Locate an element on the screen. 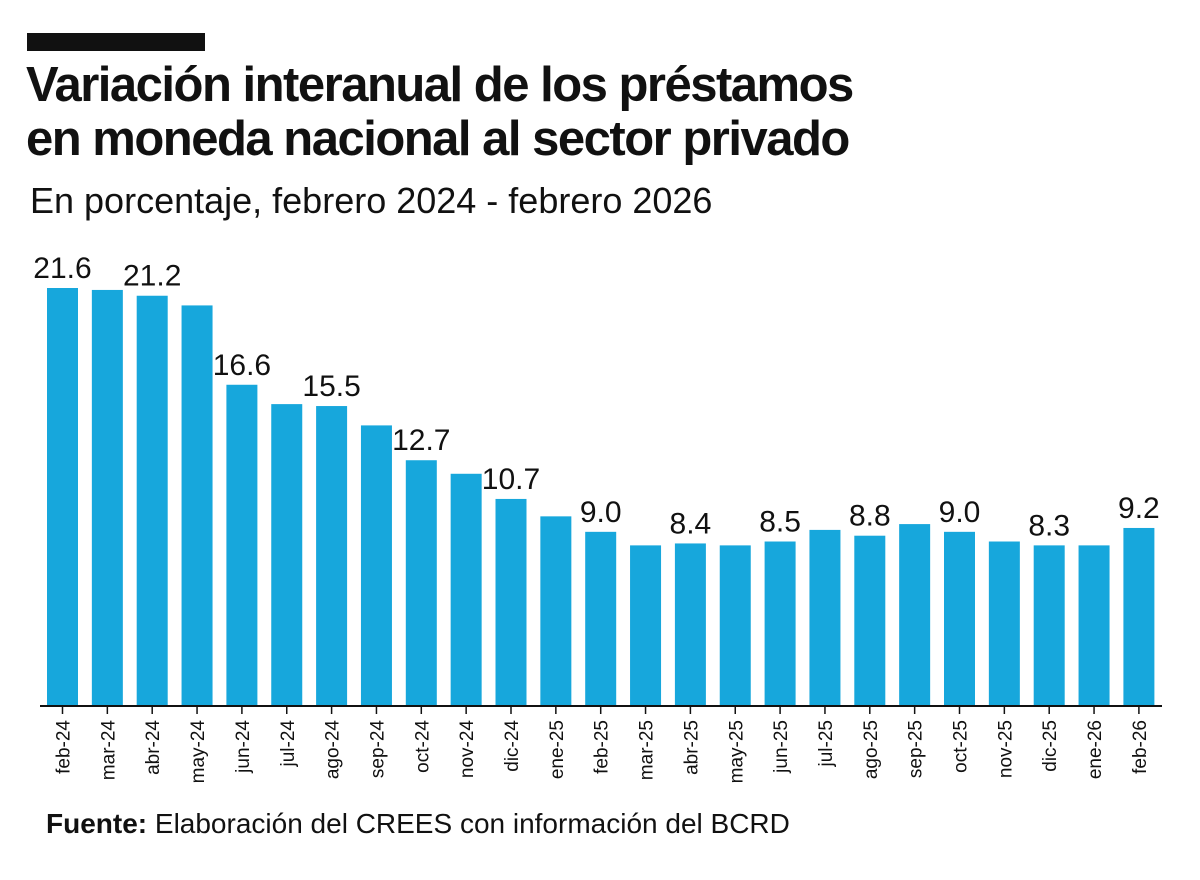  x-tick-label: abr-24 is located at coordinates (153, 747).